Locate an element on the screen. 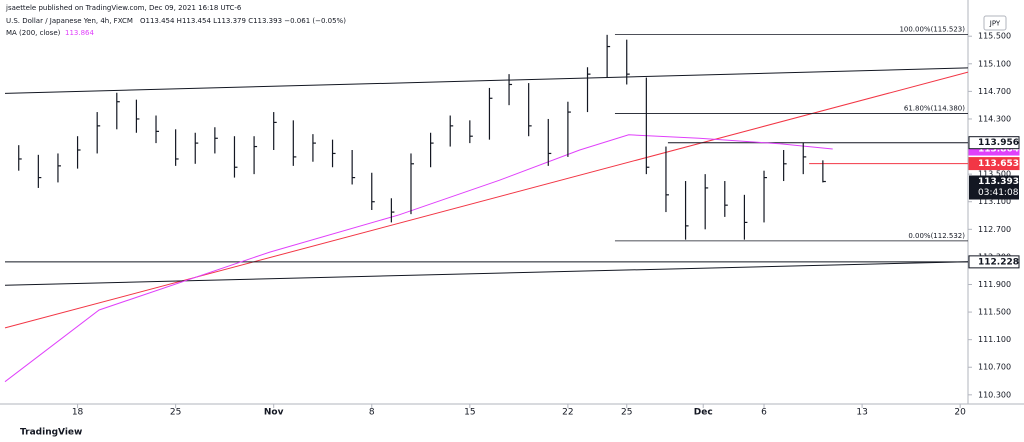 This screenshot has height=442, width=1024. y-tick-label: 111.100 is located at coordinates (994, 339).